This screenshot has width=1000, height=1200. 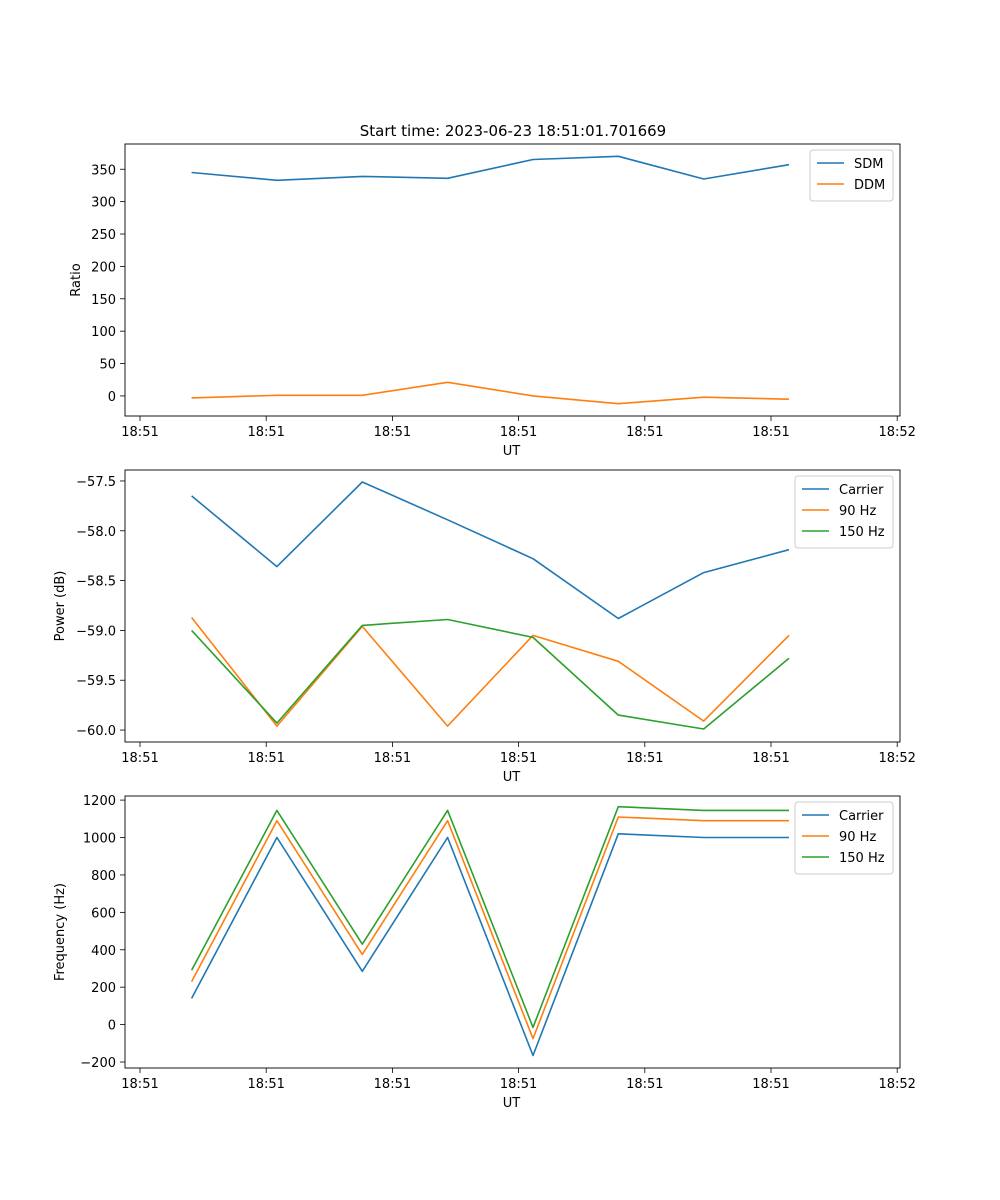 What do you see at coordinates (868, 164) in the screenshot?
I see `legend-label: SDM` at bounding box center [868, 164].